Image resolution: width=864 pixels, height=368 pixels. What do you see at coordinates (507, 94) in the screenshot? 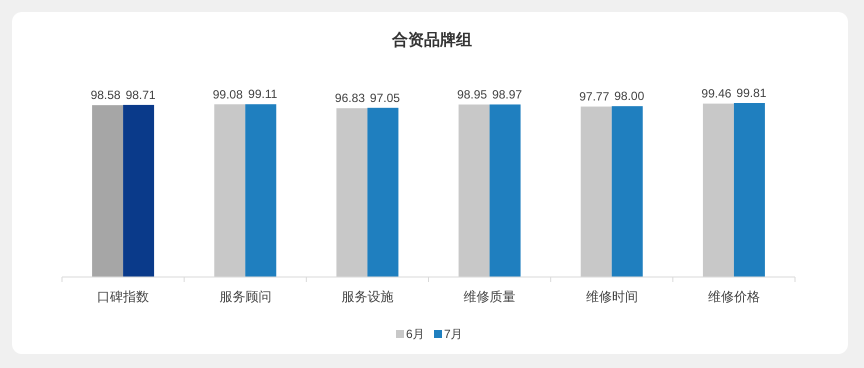
I see `data-label: 98.97` at bounding box center [507, 94].